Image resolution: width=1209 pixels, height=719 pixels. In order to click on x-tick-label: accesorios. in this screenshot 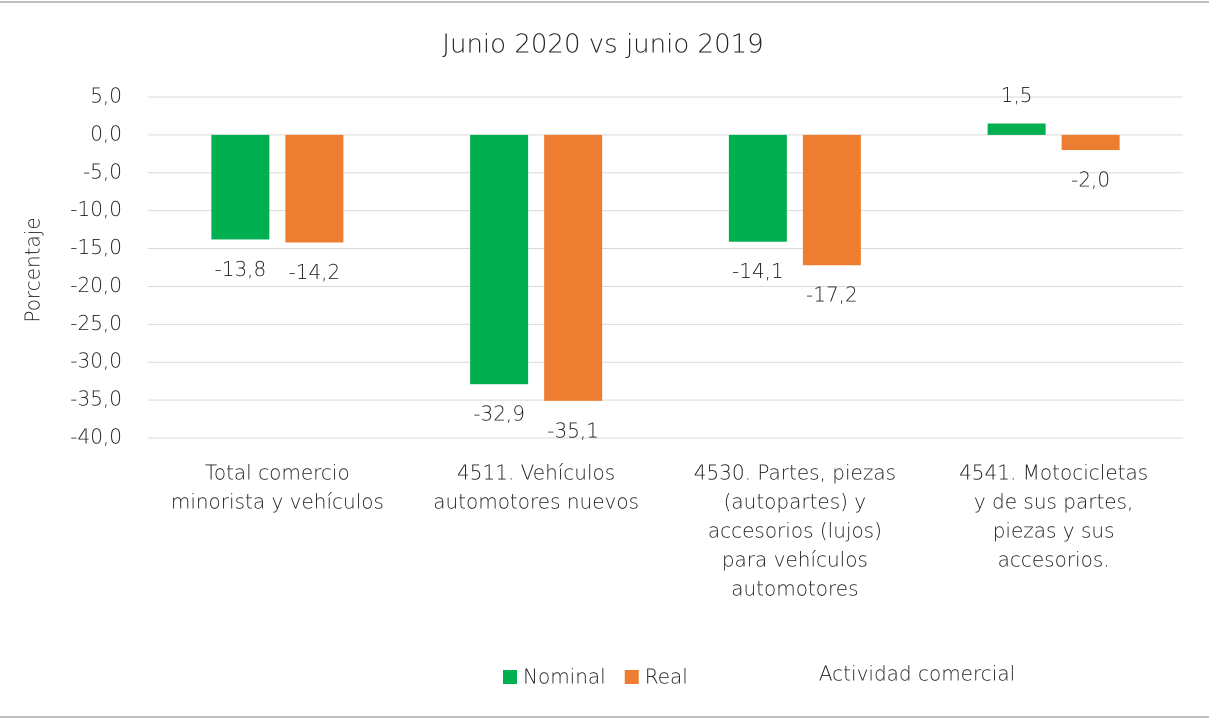, I will do `click(1054, 560)`.